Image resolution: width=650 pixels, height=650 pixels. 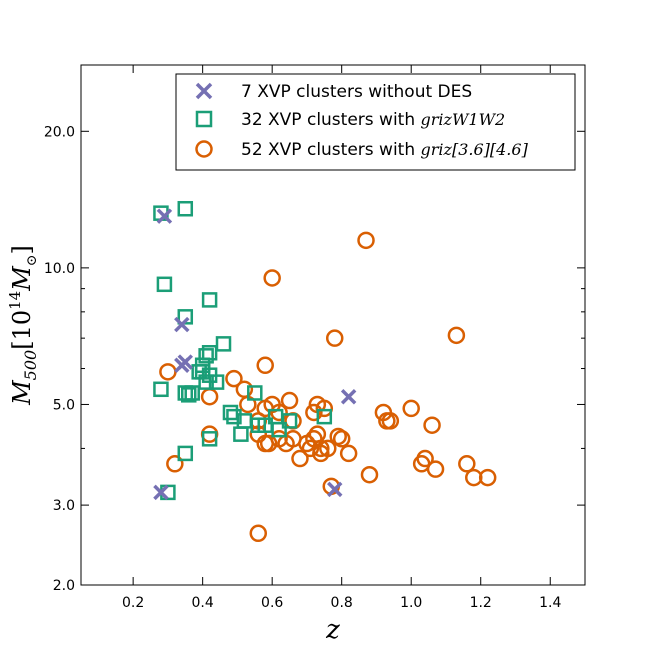 I want to click on y-axis-title-main: M, so click(x=22, y=392).